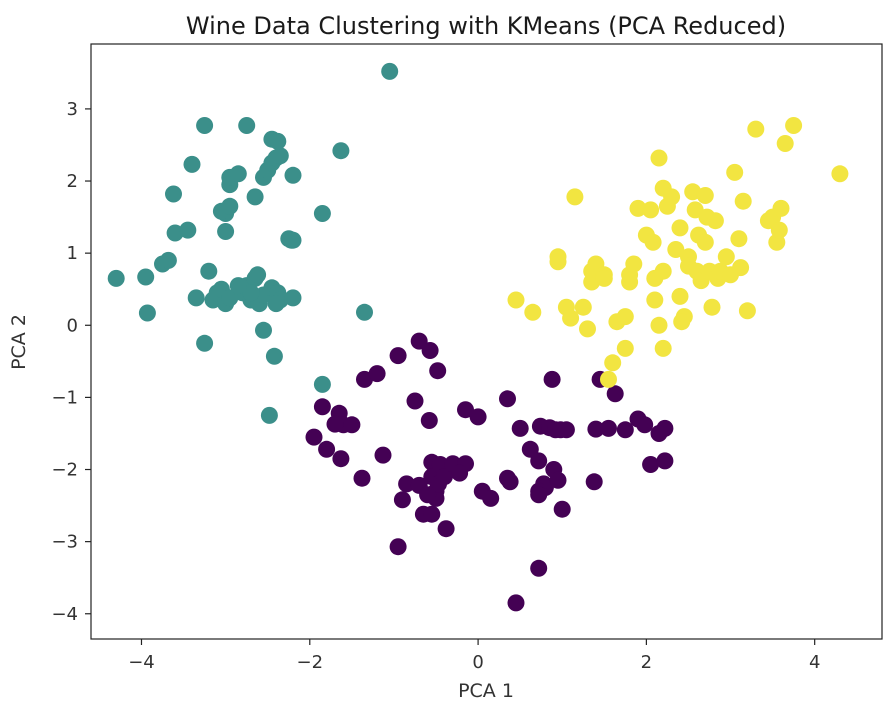 This screenshot has height=708, width=892. What do you see at coordinates (72, 181) in the screenshot?
I see `y-tick-label: 2` at bounding box center [72, 181].